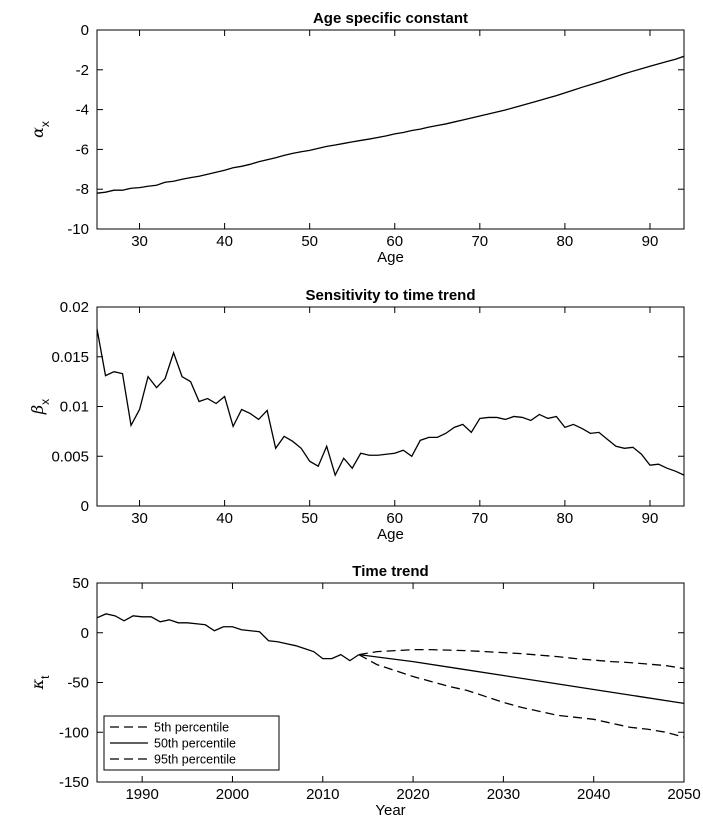 This screenshot has width=703, height=830. I want to click on x-axis-label: Year, so click(390, 810).